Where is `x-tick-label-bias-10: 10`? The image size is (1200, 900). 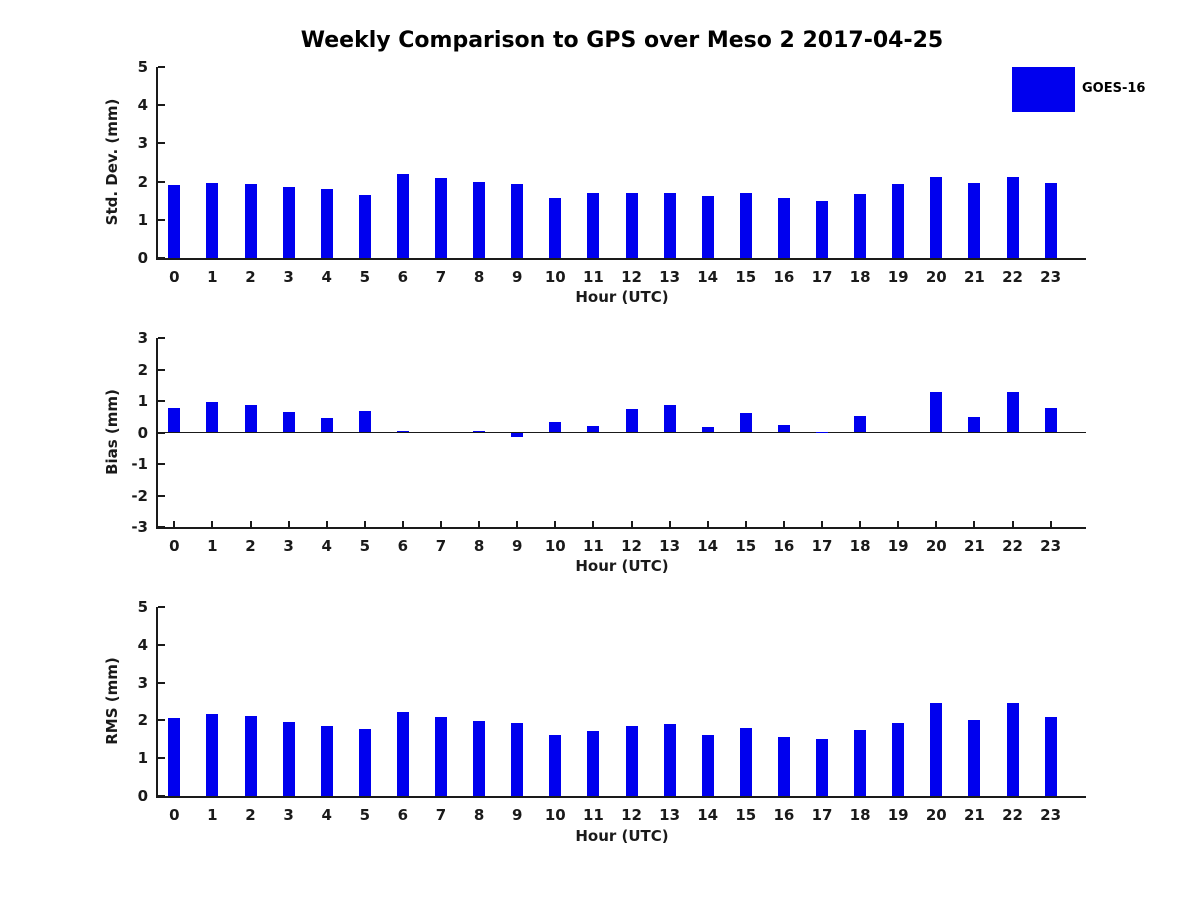
x-tick-label-bias-10: 10 is located at coordinates (555, 546).